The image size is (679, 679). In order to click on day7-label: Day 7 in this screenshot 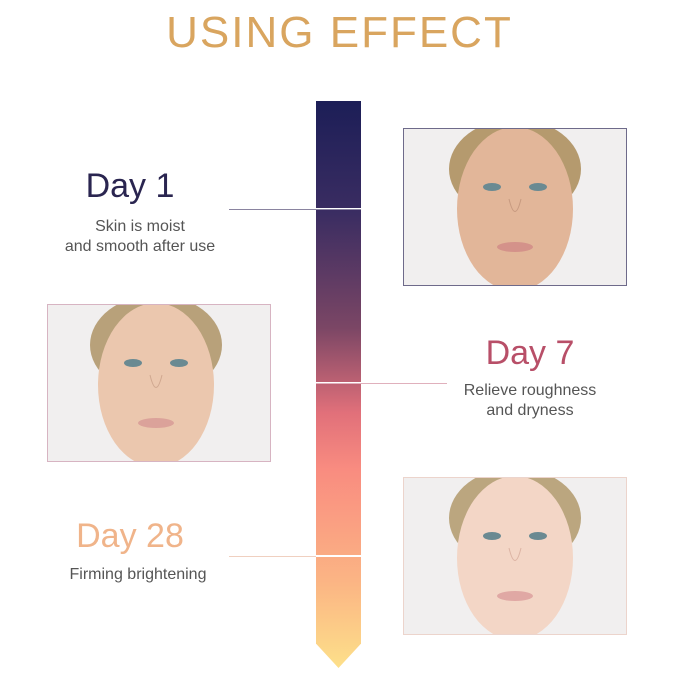, I will do `click(530, 353)`.